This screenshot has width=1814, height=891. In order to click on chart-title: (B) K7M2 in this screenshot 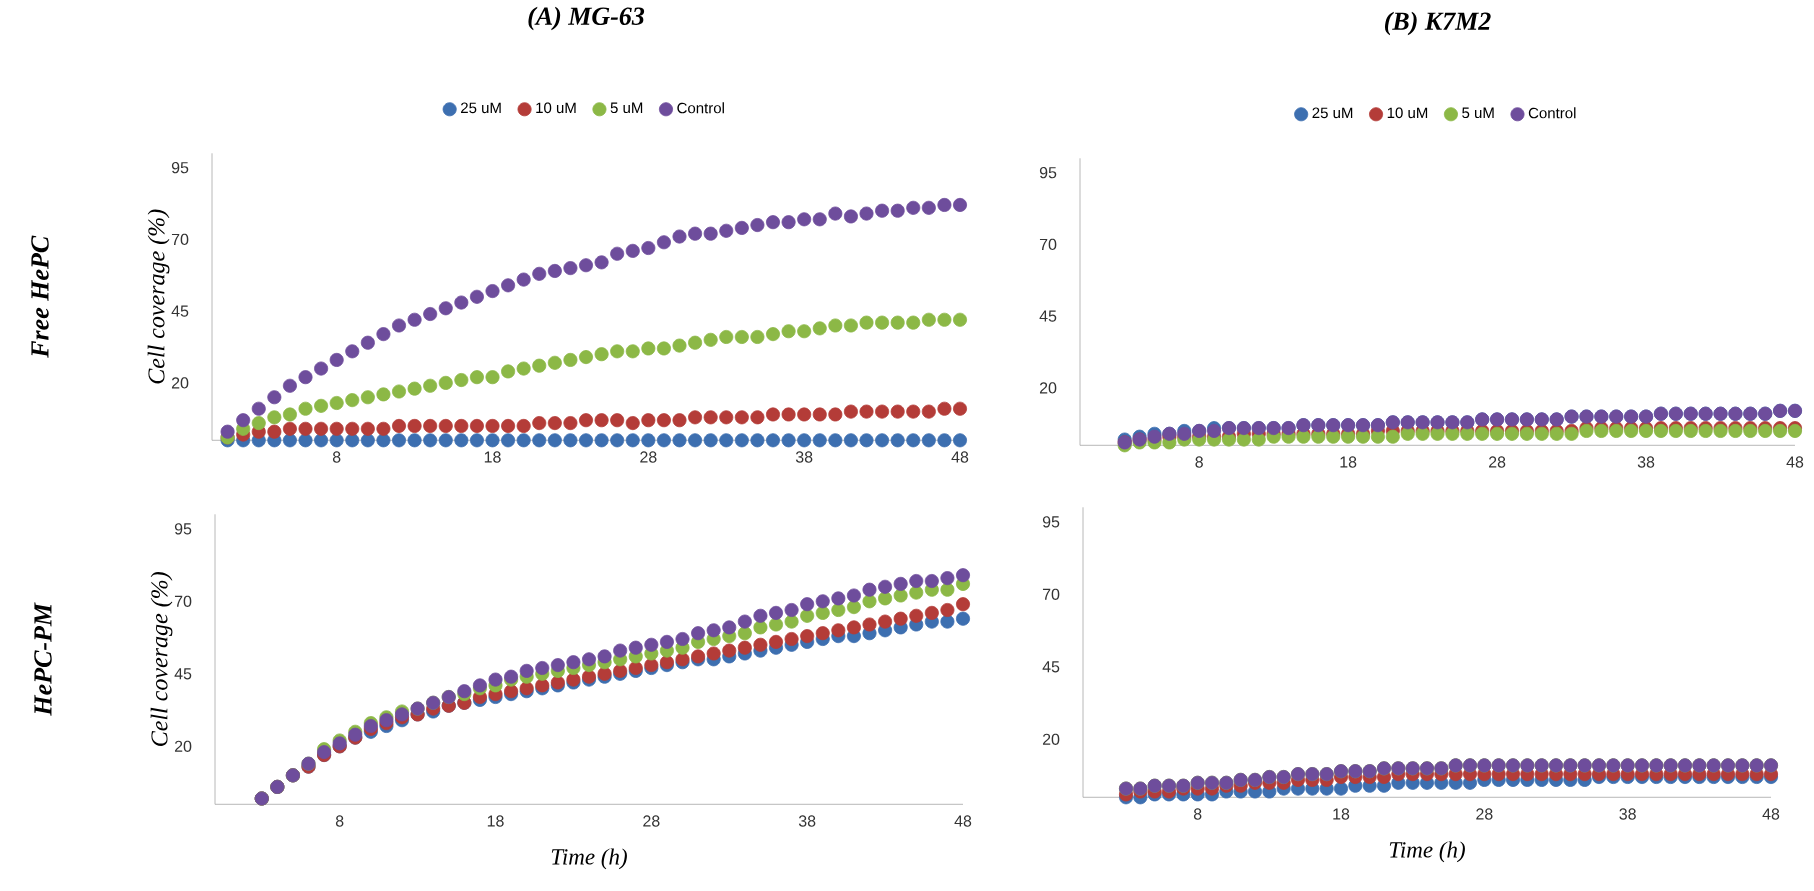, I will do `click(1437, 23)`.